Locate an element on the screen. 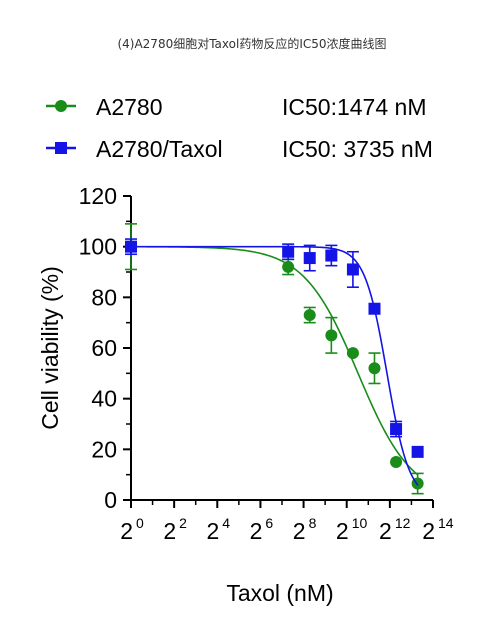 This screenshot has width=503, height=635. y-tick-label: 20 is located at coordinates (104, 449).